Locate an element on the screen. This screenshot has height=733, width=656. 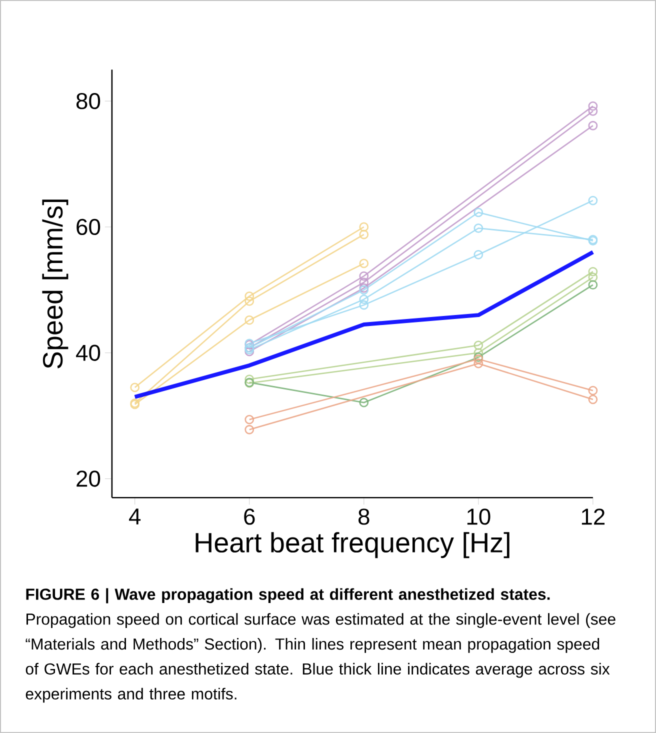
x-tick-label: 6 is located at coordinates (249, 516).